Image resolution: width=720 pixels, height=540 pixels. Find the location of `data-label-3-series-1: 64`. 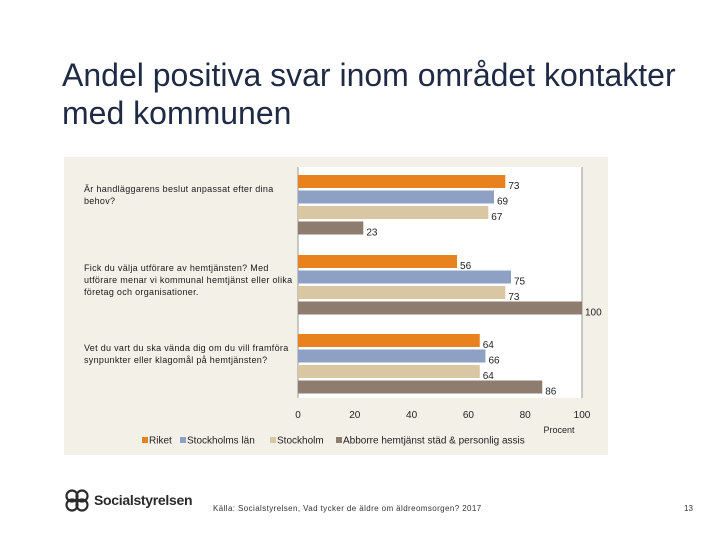

data-label-3-series-1: 64 is located at coordinates (489, 345).